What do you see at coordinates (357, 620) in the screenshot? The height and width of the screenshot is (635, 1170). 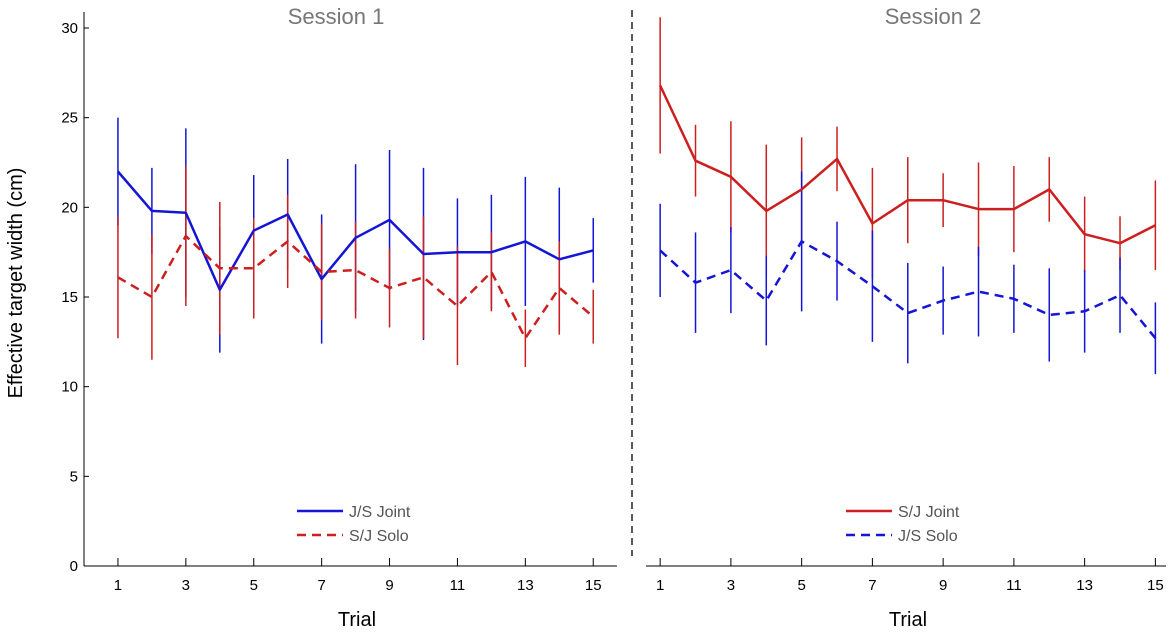 I see `x-axis-title-session-1: Trial` at bounding box center [357, 620].